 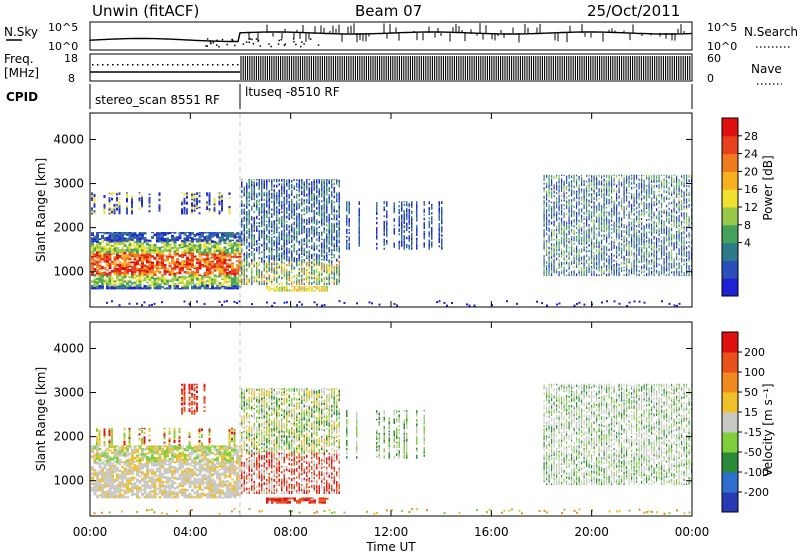 I want to click on station-title: Unwin (fitACF), so click(x=145, y=11).